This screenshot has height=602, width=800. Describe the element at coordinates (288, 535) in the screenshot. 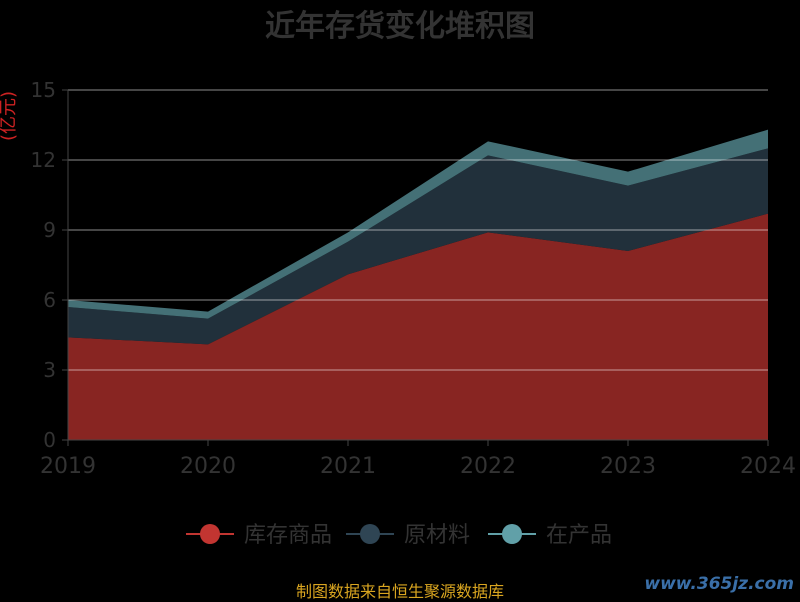

I see `legend-label-0: 库存商品` at that location.